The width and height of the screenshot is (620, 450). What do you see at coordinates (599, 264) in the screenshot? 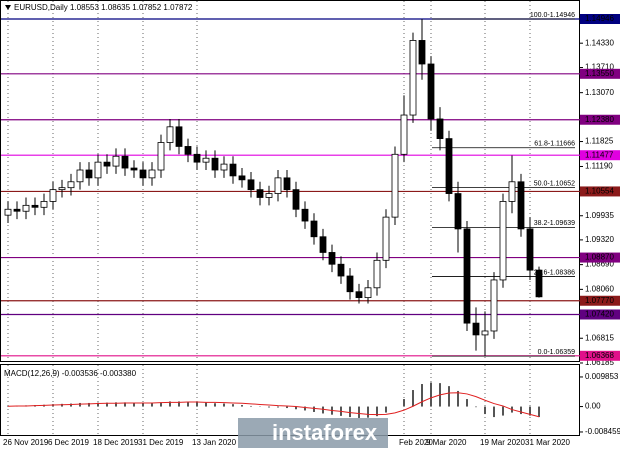
I see `y-tick-label: 1.08690` at bounding box center [599, 264].